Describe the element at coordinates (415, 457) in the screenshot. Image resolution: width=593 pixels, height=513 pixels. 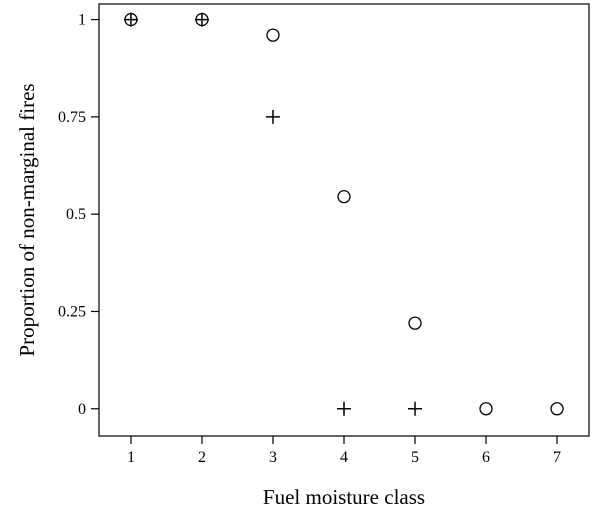
I see `x-tick-label: 5` at that location.